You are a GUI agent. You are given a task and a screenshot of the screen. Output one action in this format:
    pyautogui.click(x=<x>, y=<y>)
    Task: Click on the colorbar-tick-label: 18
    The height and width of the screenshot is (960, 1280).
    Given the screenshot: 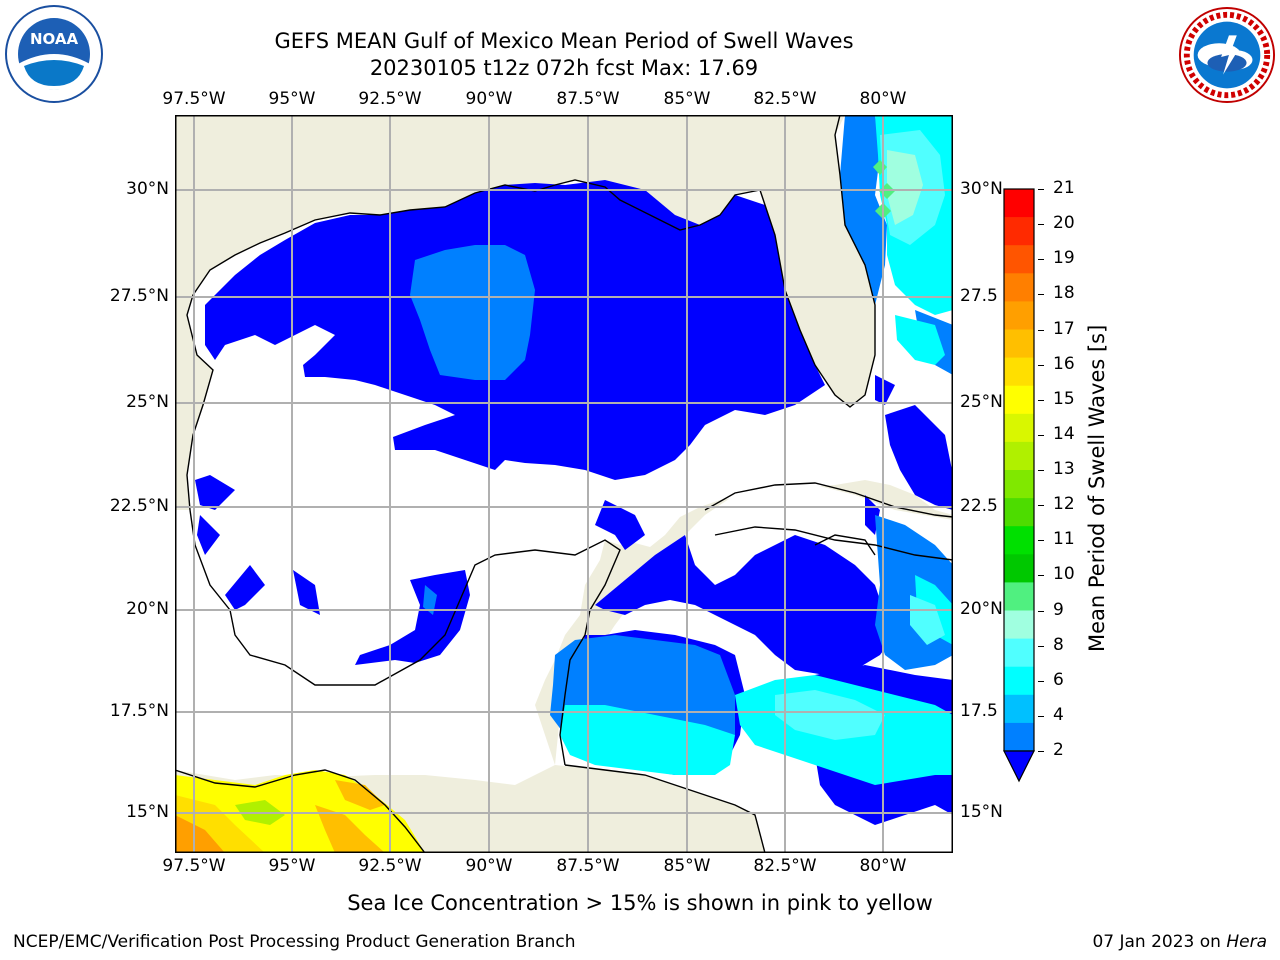 What is the action you would take?
    pyautogui.click(x=1064, y=293)
    